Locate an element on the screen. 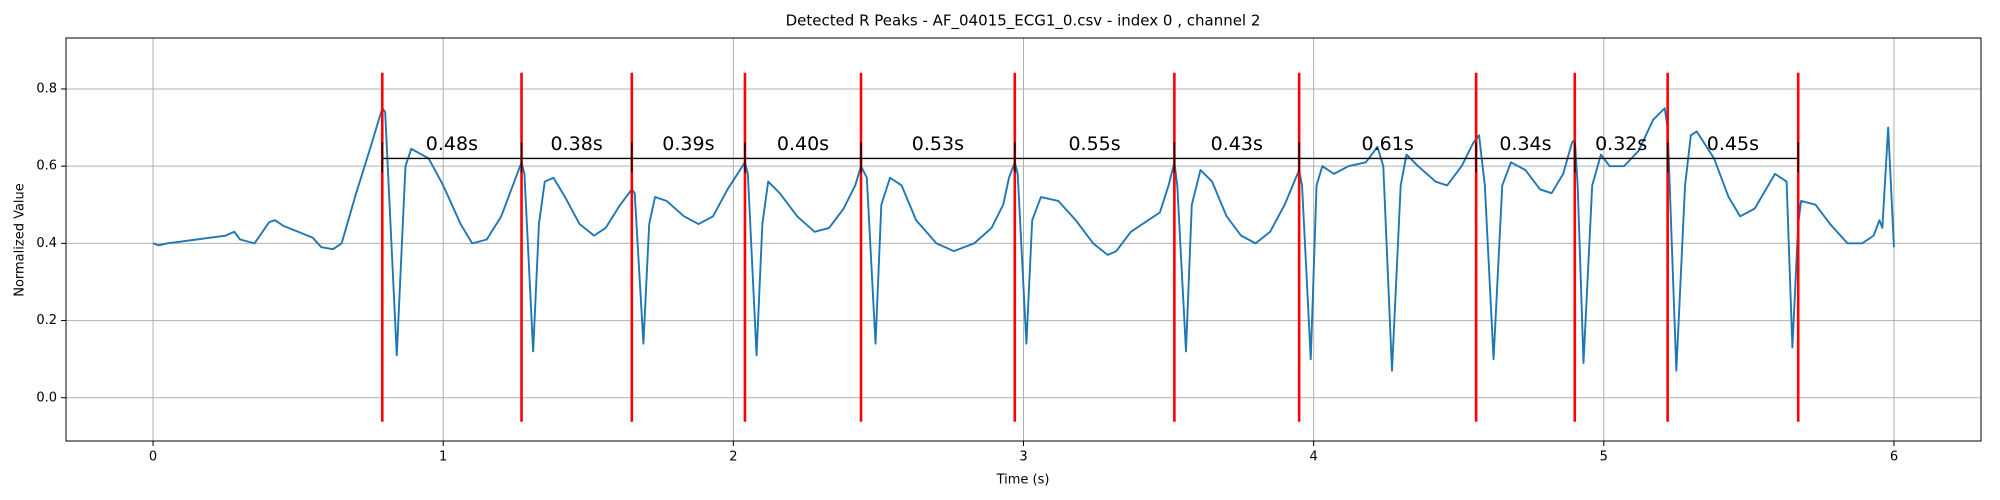  y-tick-label: 0.0 is located at coordinates (46, 397).